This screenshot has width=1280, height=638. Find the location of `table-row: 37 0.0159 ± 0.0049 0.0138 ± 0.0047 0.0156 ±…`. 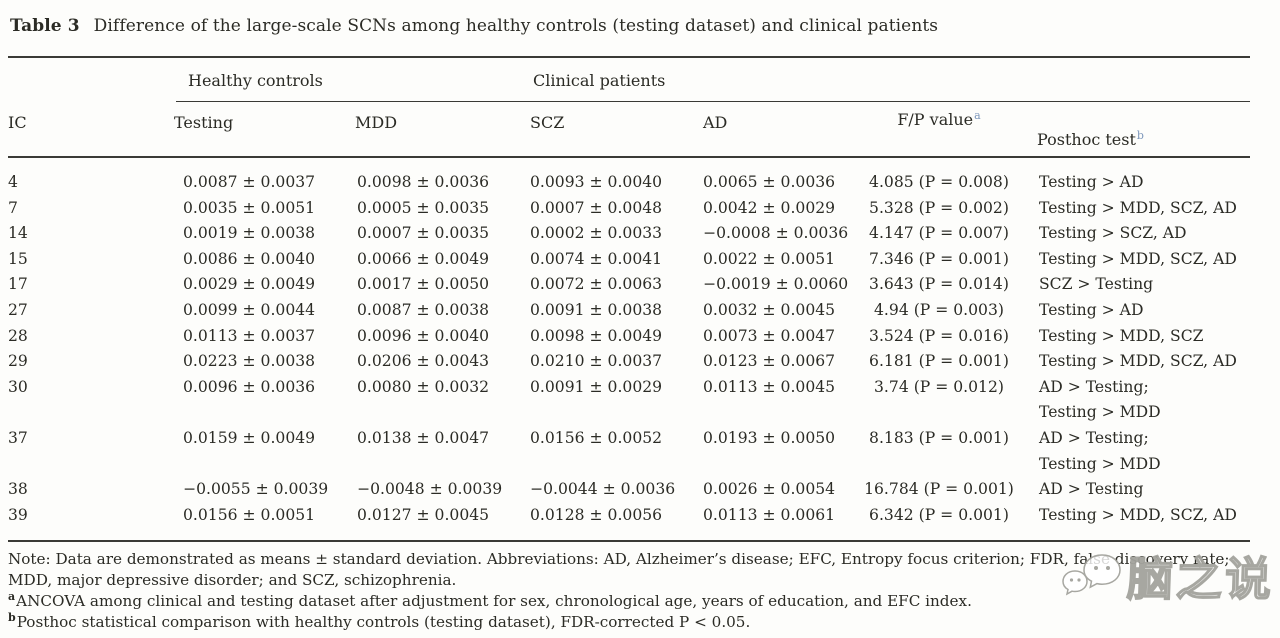

table-row: 37 0.0159 ± 0.0049 0.0138 ± 0.0047 0.0156 ±… is located at coordinates (629, 451).